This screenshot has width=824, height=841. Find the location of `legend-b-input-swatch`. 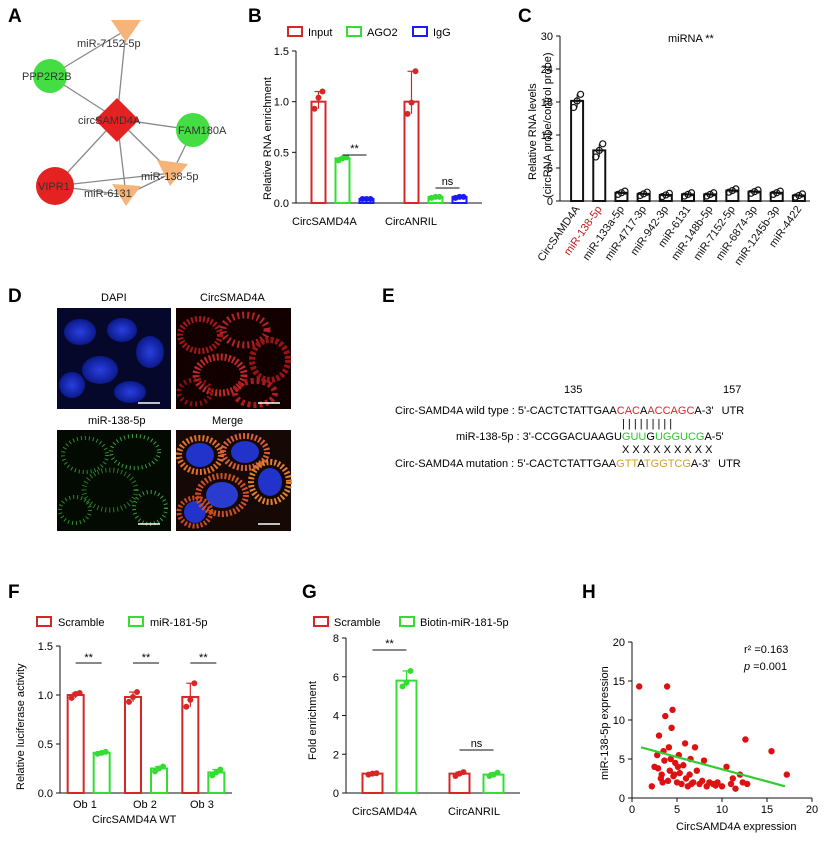

legend-b-input-swatch is located at coordinates (295, 31).